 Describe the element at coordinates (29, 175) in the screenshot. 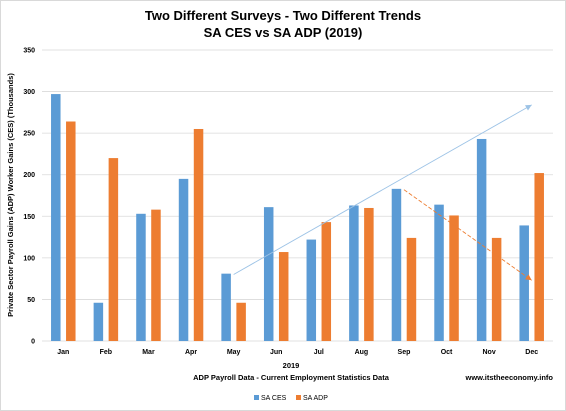

I see `y-tick-label: 200` at that location.